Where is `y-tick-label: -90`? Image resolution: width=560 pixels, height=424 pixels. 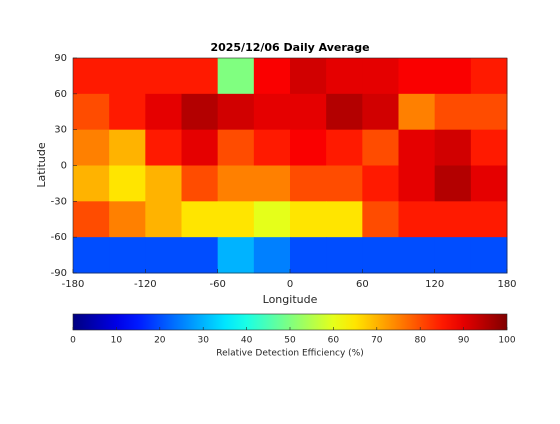
y-tick-label: -90 is located at coordinates (59, 273).